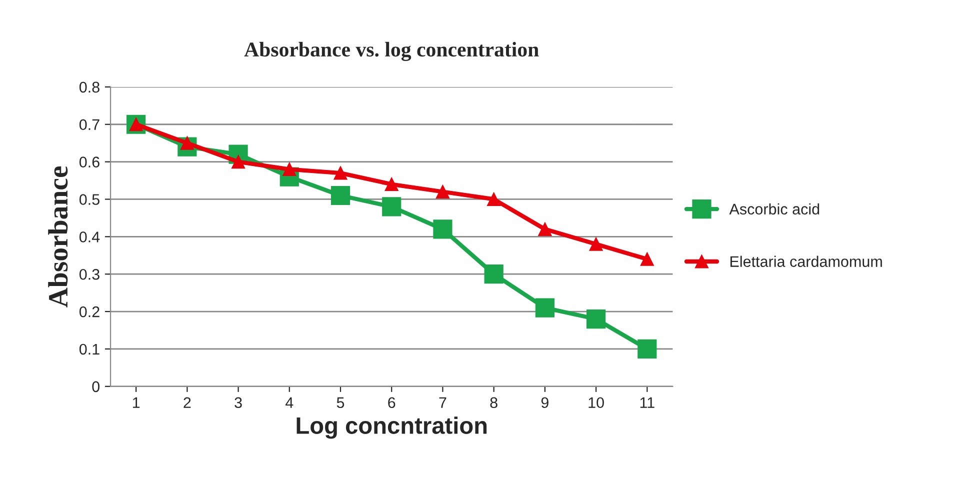 The width and height of the screenshot is (961, 483). What do you see at coordinates (494, 402) in the screenshot?
I see `x-tick-label: 8` at bounding box center [494, 402].